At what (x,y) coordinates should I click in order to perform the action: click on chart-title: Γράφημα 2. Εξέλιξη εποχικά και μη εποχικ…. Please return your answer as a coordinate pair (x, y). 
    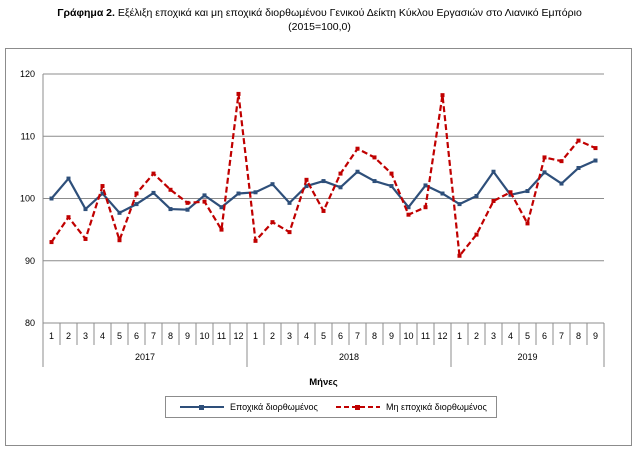
    Looking at the image, I should click on (319, 20).